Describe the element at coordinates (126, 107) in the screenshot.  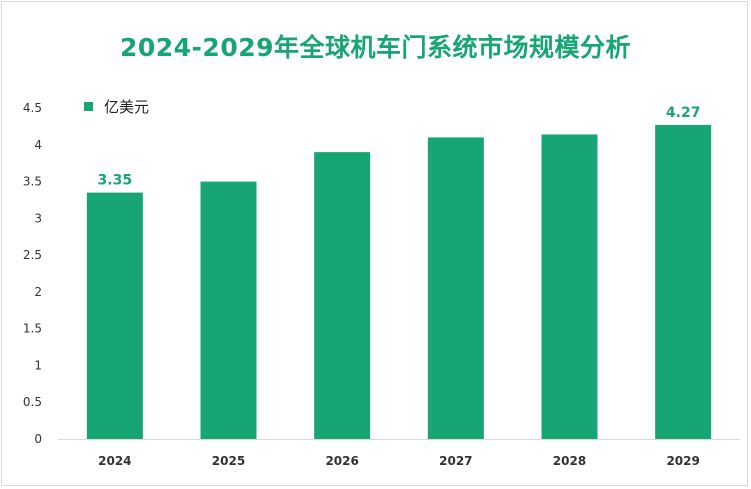
I see `legend-label: 亿美元` at that location.